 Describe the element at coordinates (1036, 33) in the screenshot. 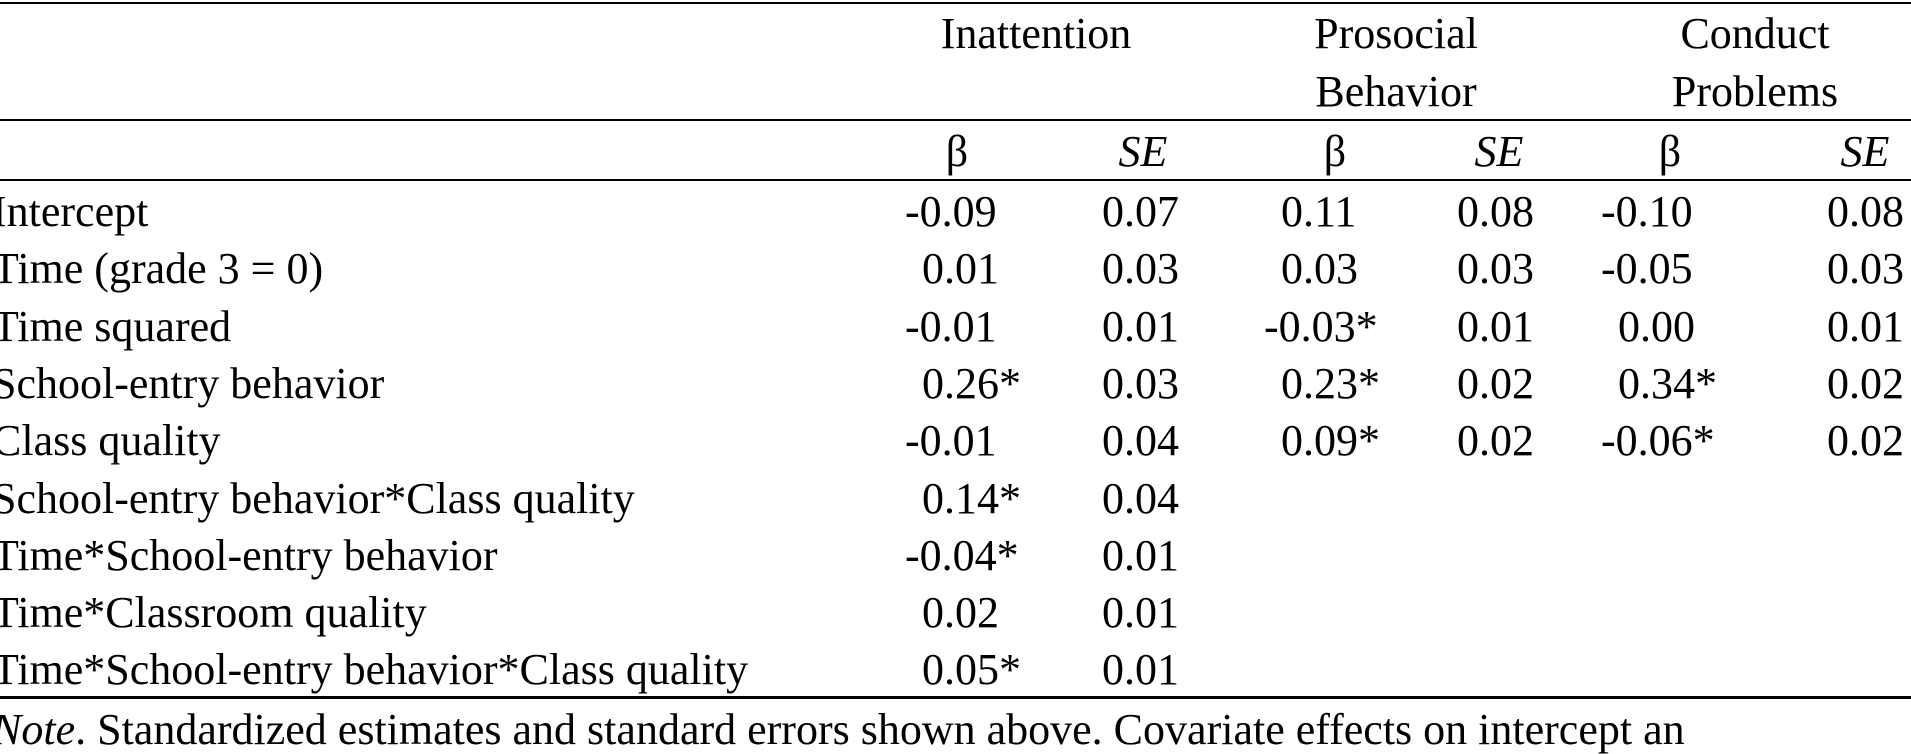

I see `group-header: Inattention` at that location.